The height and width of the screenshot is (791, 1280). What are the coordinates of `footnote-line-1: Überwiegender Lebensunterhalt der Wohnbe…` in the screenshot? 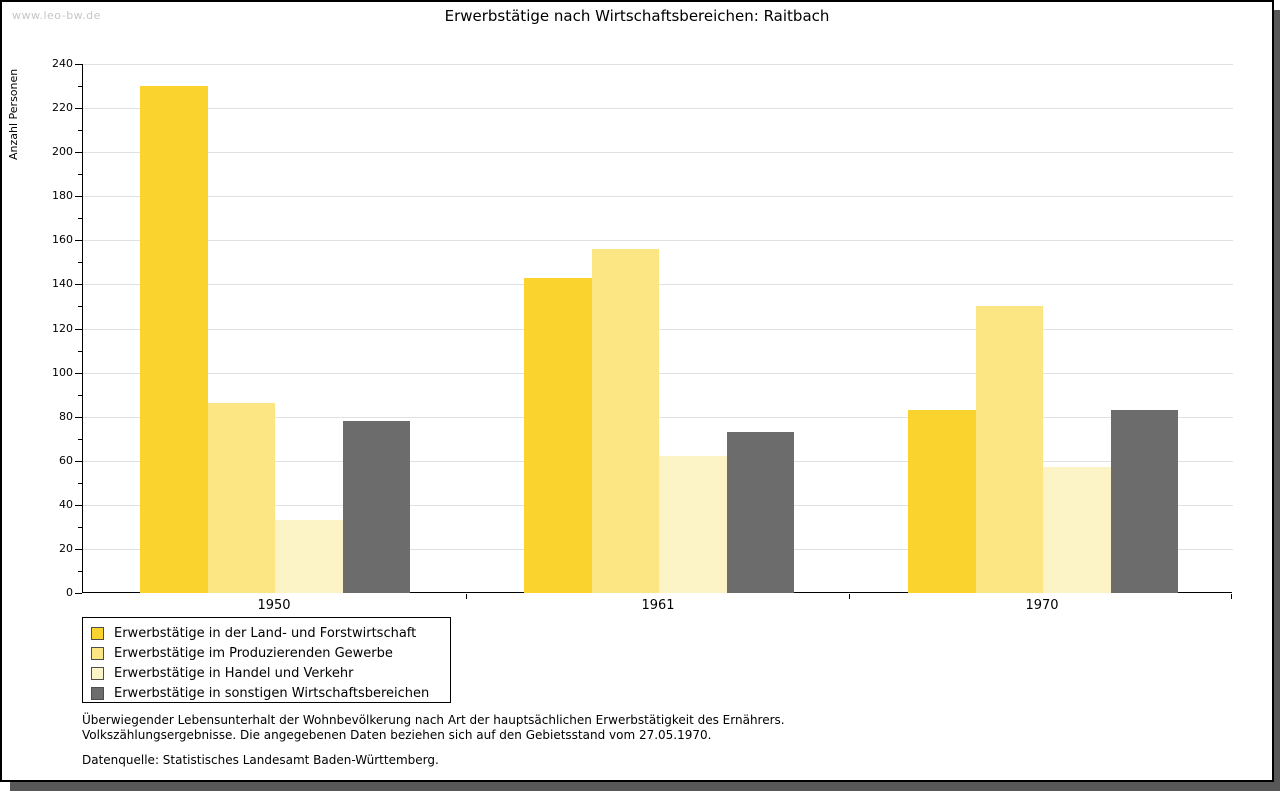 It's located at (433, 720).